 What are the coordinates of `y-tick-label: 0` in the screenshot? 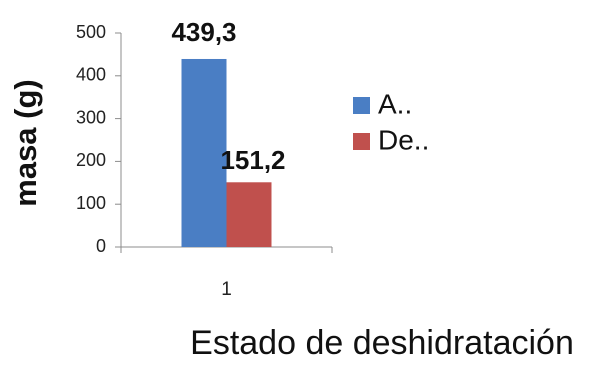 It's located at (101, 246).